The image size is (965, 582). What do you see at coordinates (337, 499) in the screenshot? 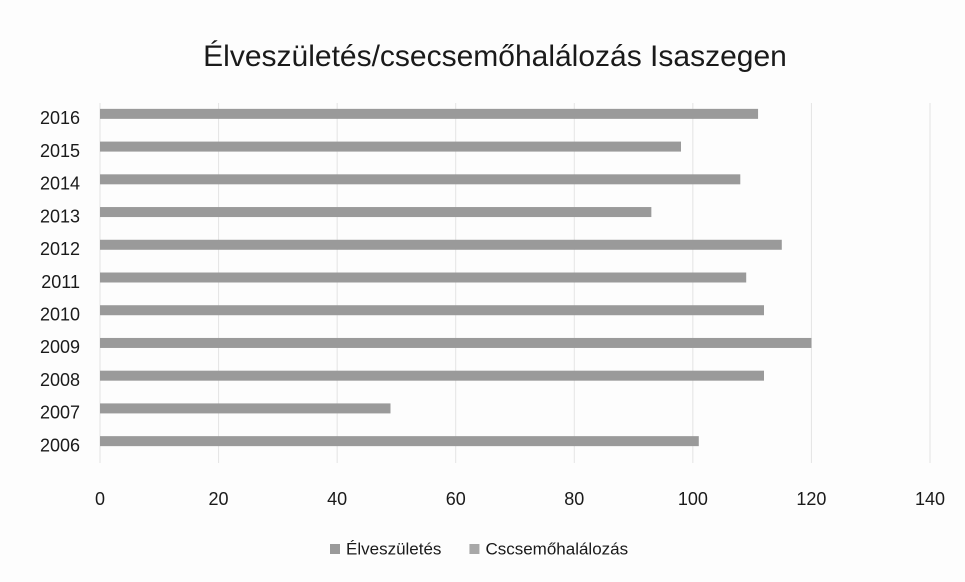
I see `x-tick-label: 40` at bounding box center [337, 499].